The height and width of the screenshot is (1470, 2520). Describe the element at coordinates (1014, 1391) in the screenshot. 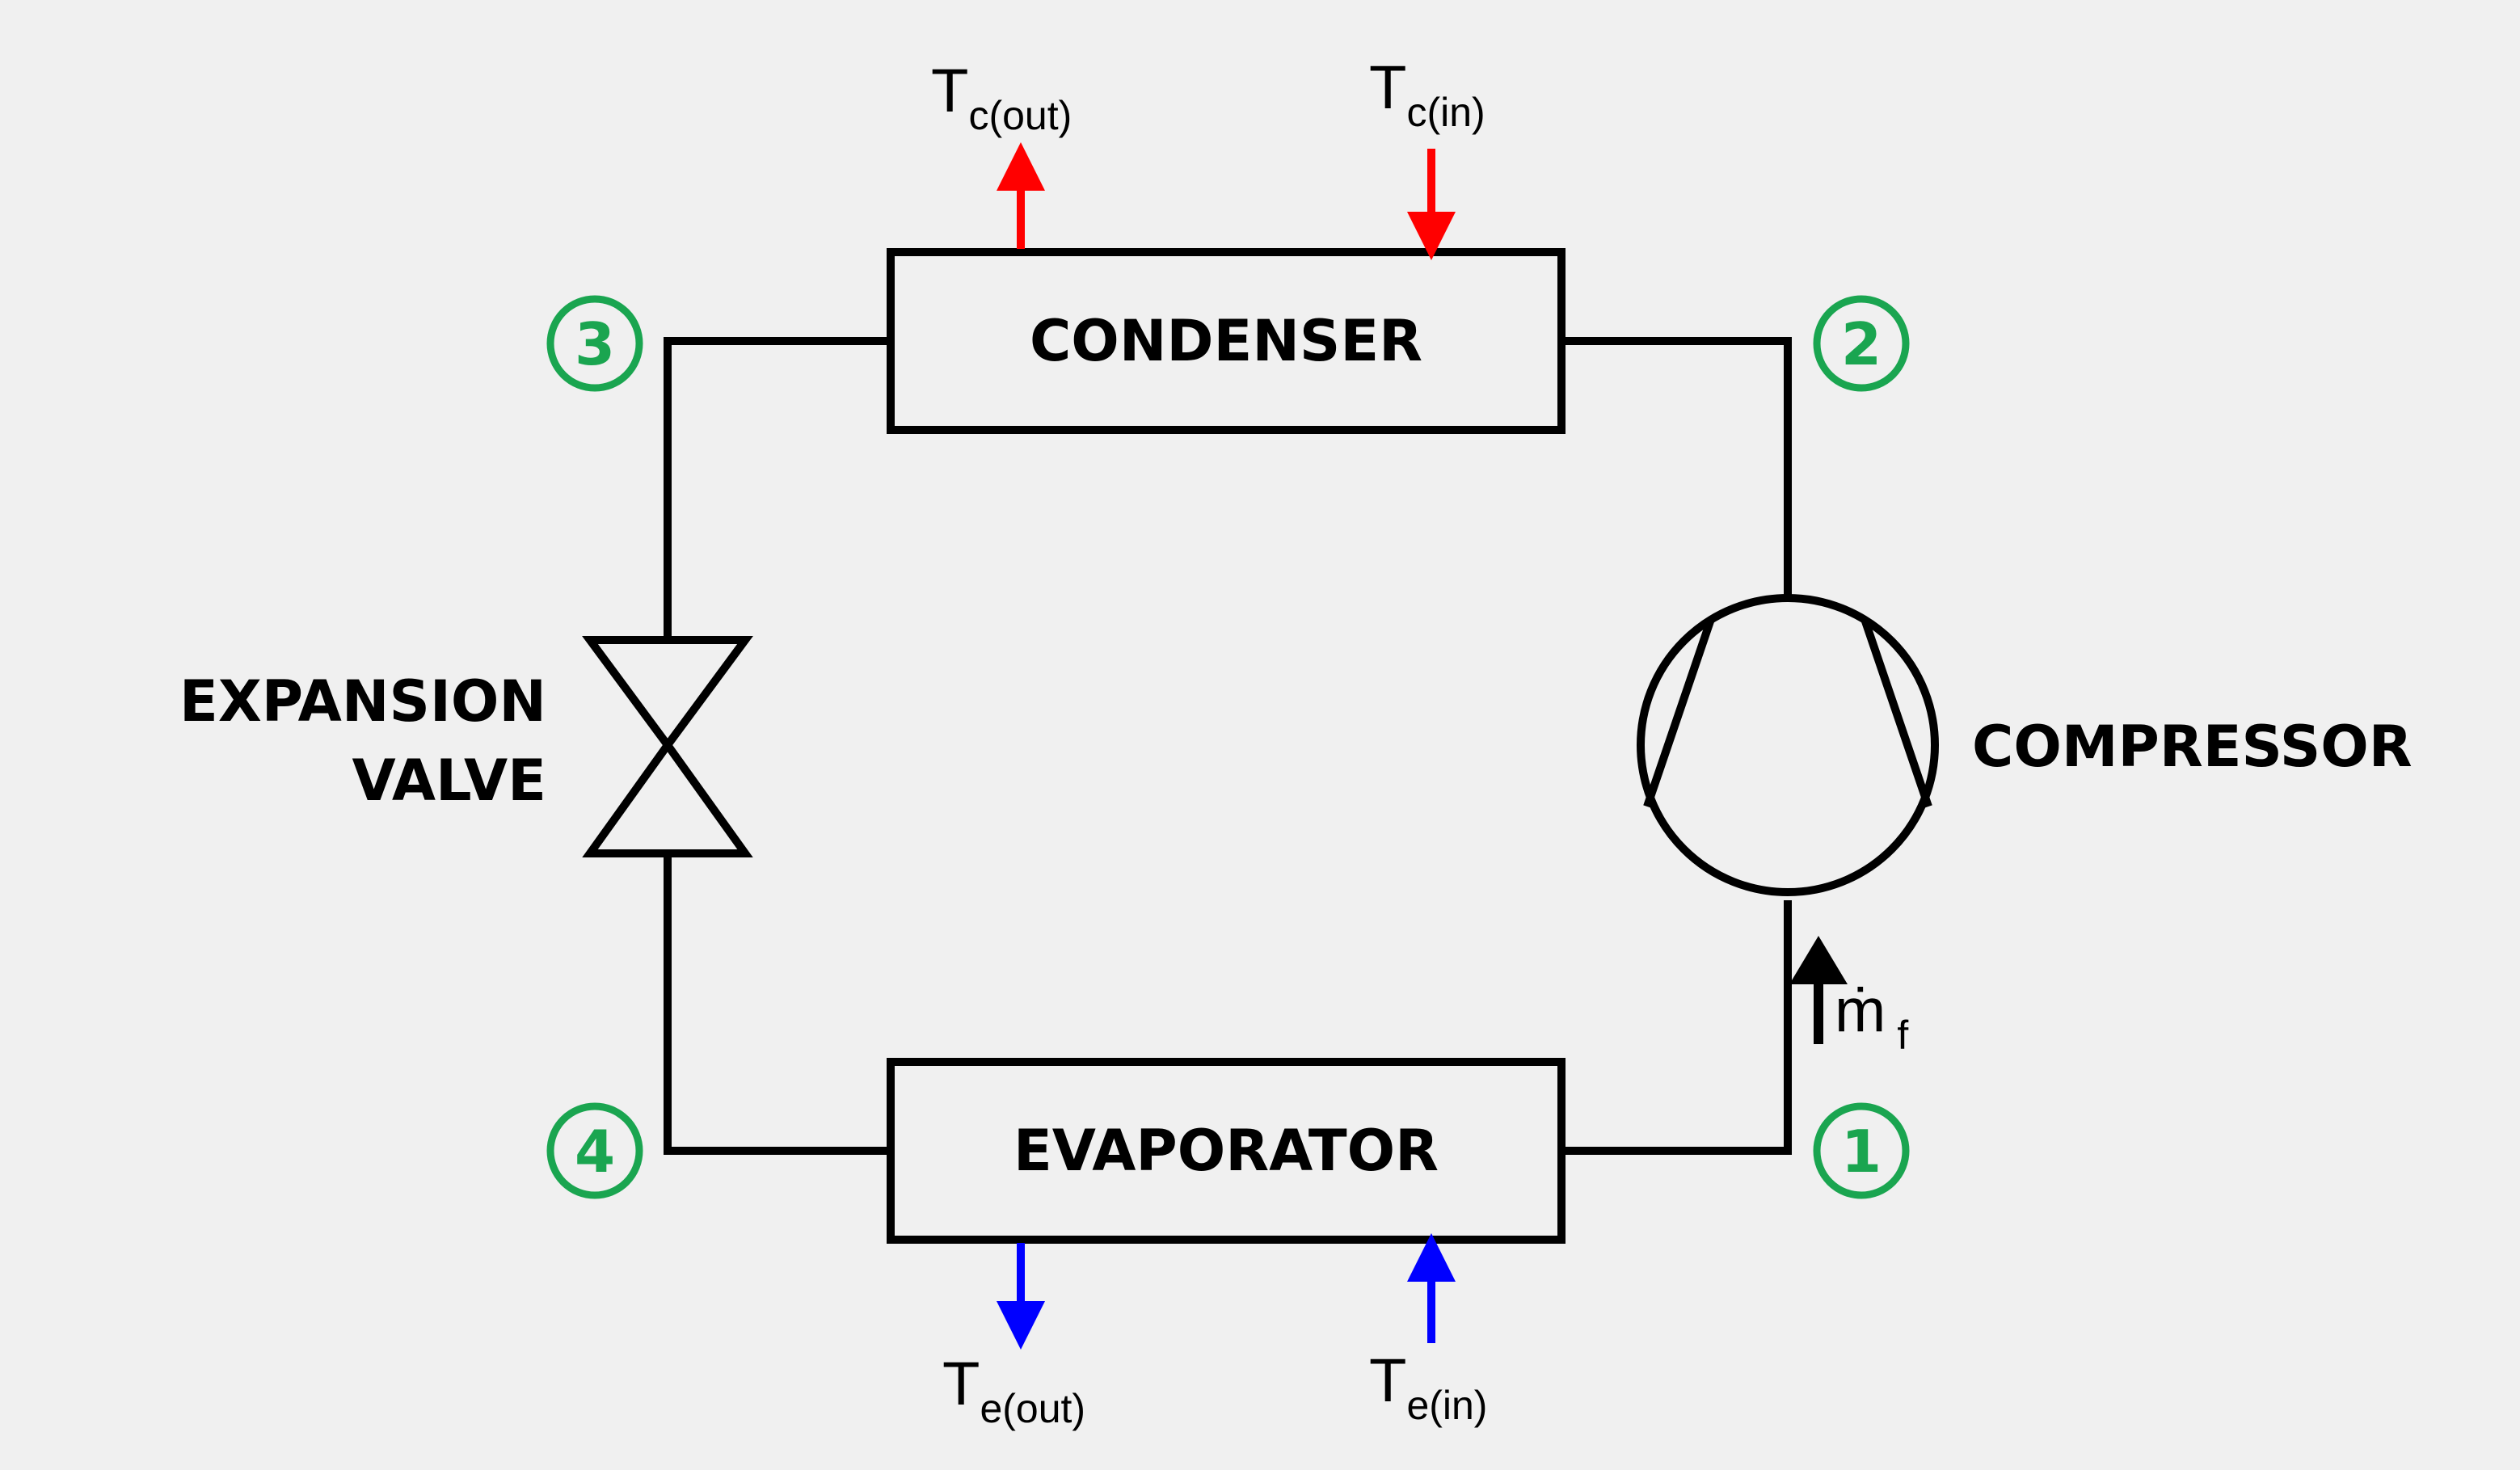

I see `label-te-out: Te(out)` at that location.